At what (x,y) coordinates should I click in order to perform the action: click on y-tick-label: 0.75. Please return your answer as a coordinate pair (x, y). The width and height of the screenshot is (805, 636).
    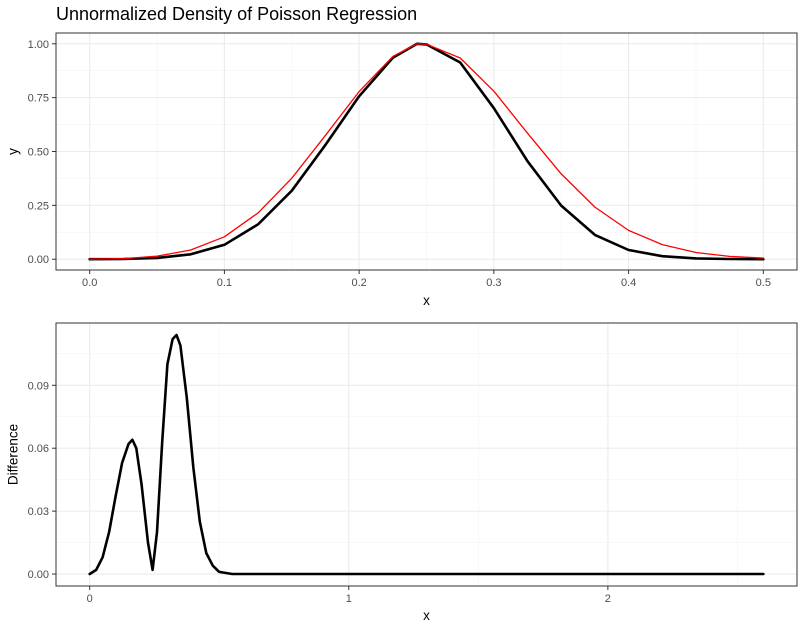
    Looking at the image, I should click on (38, 99).